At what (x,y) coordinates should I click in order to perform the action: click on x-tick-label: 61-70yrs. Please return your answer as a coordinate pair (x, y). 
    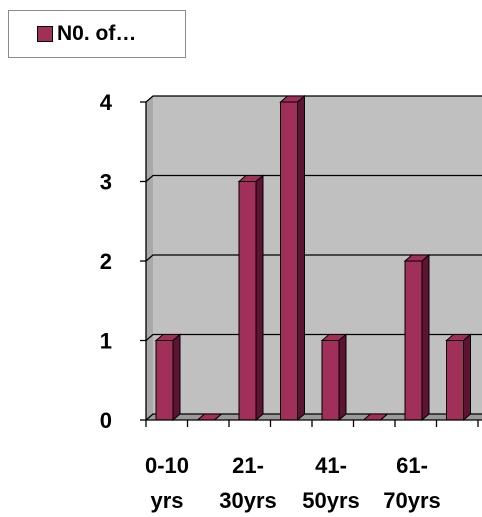
    Looking at the image, I should click on (412, 483).